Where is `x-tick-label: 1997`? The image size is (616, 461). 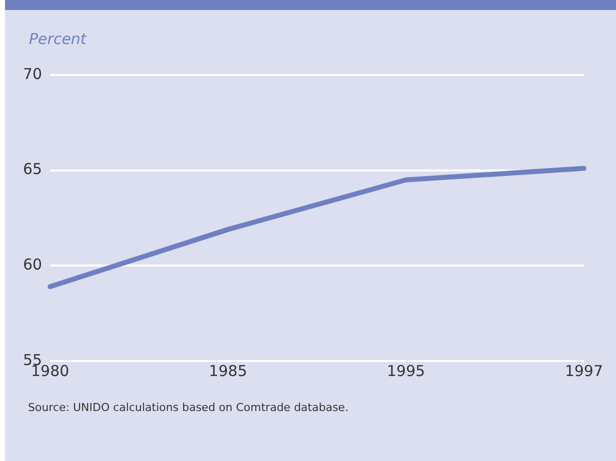 x-tick-label: 1997 is located at coordinates (584, 371).